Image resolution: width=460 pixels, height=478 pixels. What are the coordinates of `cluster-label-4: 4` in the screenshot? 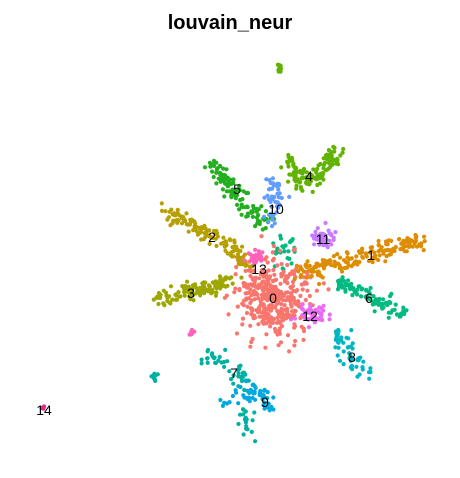 It's located at (309, 176).